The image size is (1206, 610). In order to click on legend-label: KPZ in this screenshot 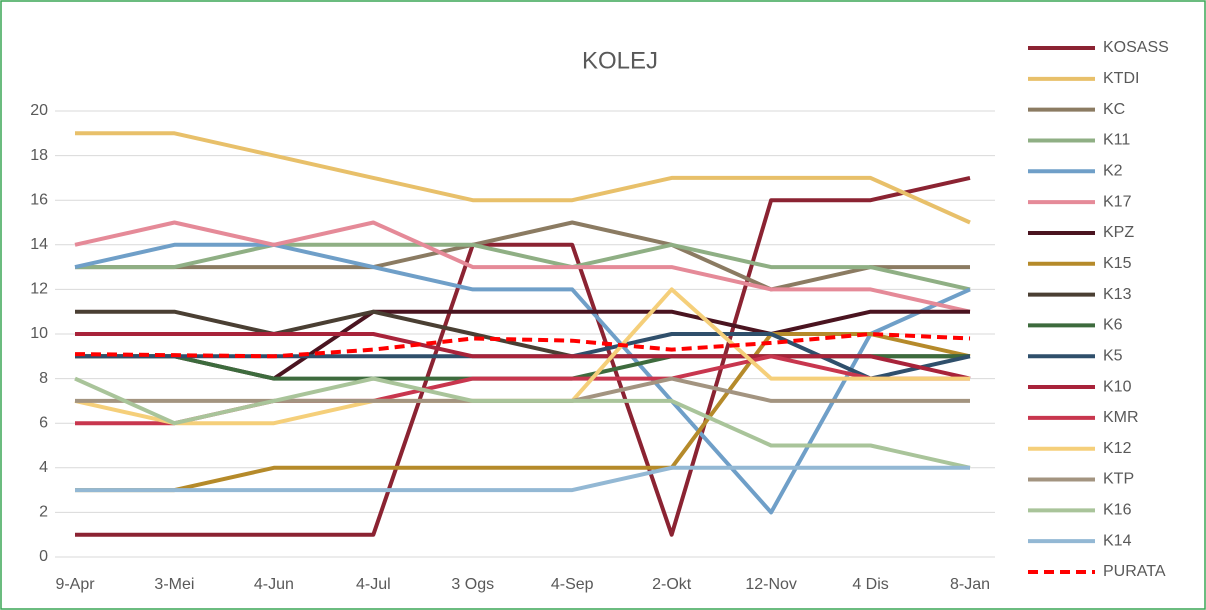, I will do `click(1118, 232)`.